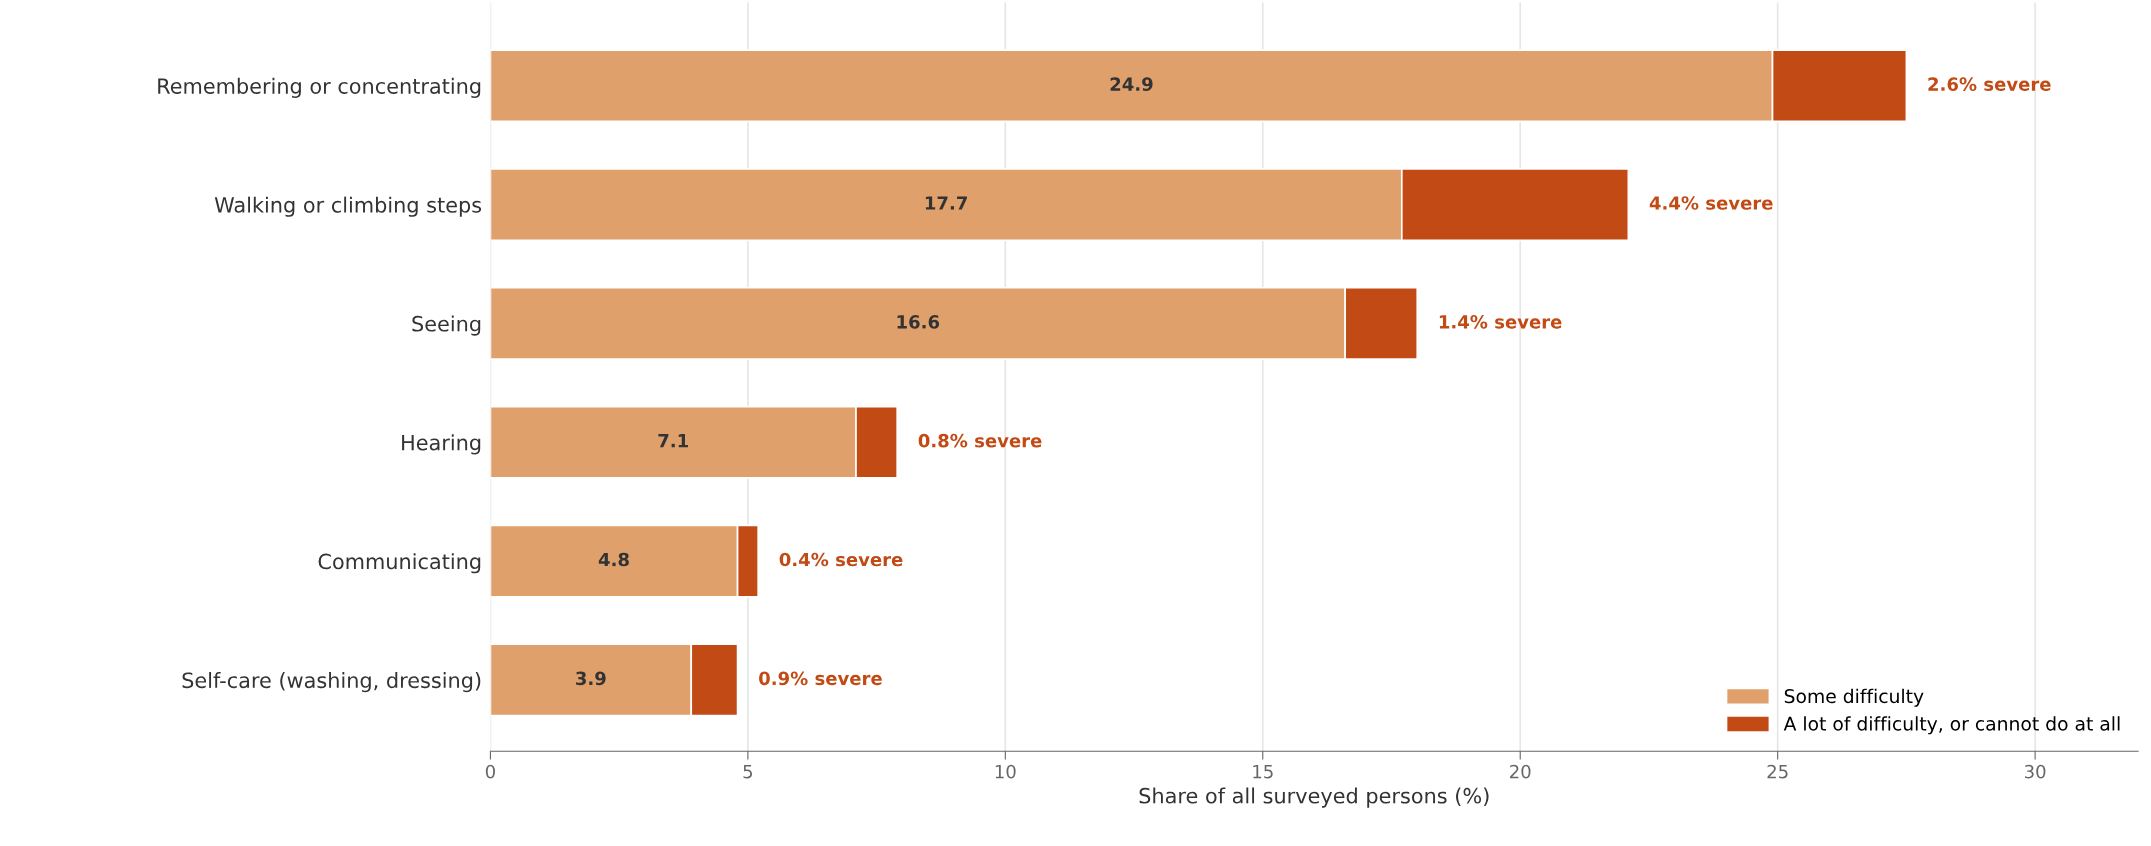  I want to click on x-tick-label: 20, so click(1520, 771).